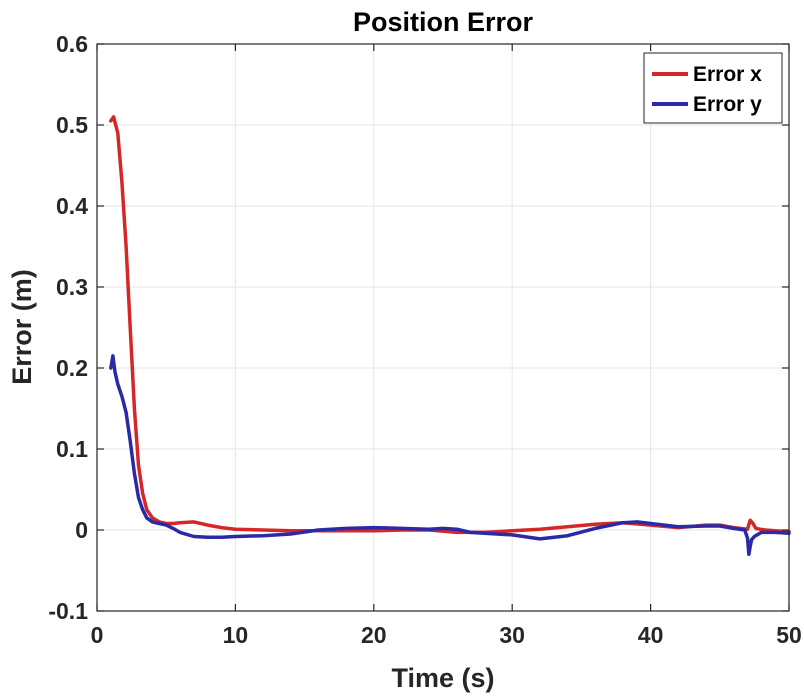  I want to click on legend-box, so click(713, 88).